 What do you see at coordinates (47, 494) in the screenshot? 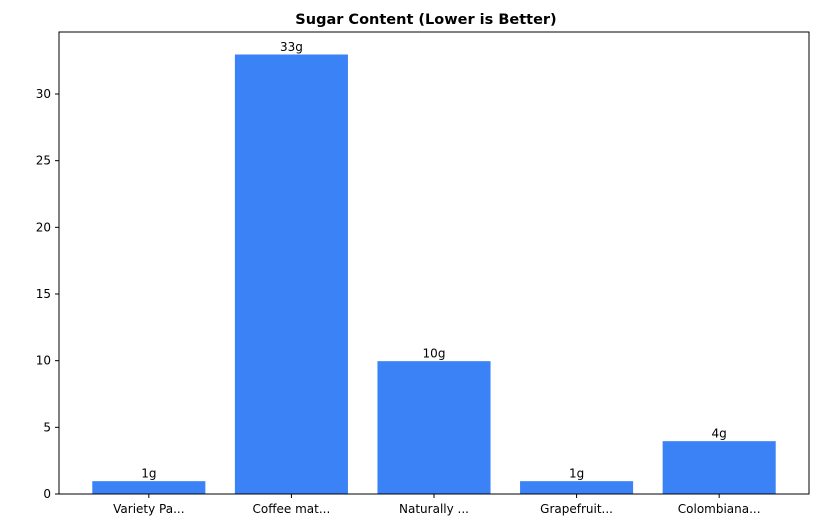
I see `y-tick-label-0: 0` at bounding box center [47, 494].